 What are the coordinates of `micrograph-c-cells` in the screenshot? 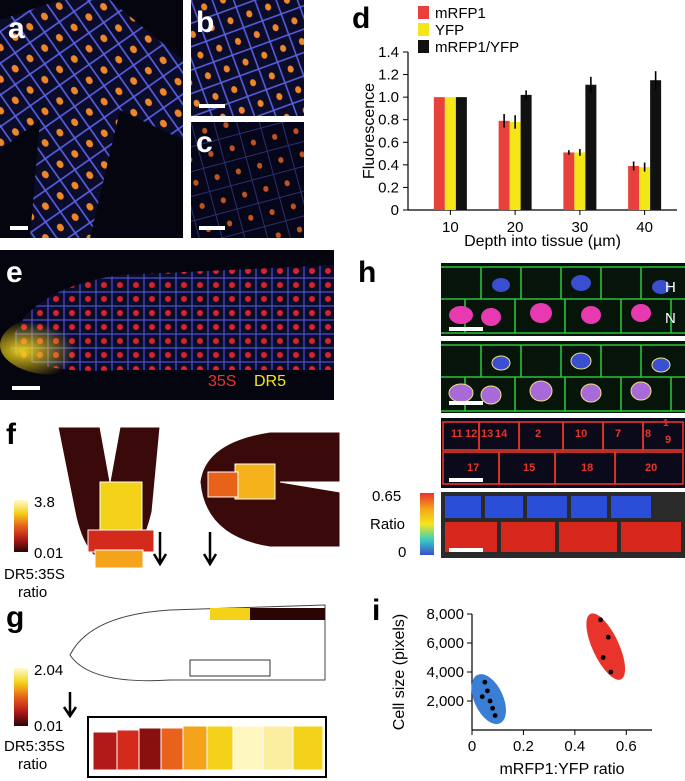 It's located at (247, 180).